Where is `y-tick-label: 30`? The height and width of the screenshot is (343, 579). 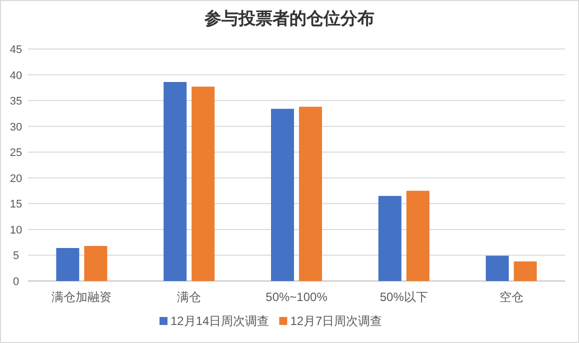 y-tick-label: 30 is located at coordinates (16, 127).